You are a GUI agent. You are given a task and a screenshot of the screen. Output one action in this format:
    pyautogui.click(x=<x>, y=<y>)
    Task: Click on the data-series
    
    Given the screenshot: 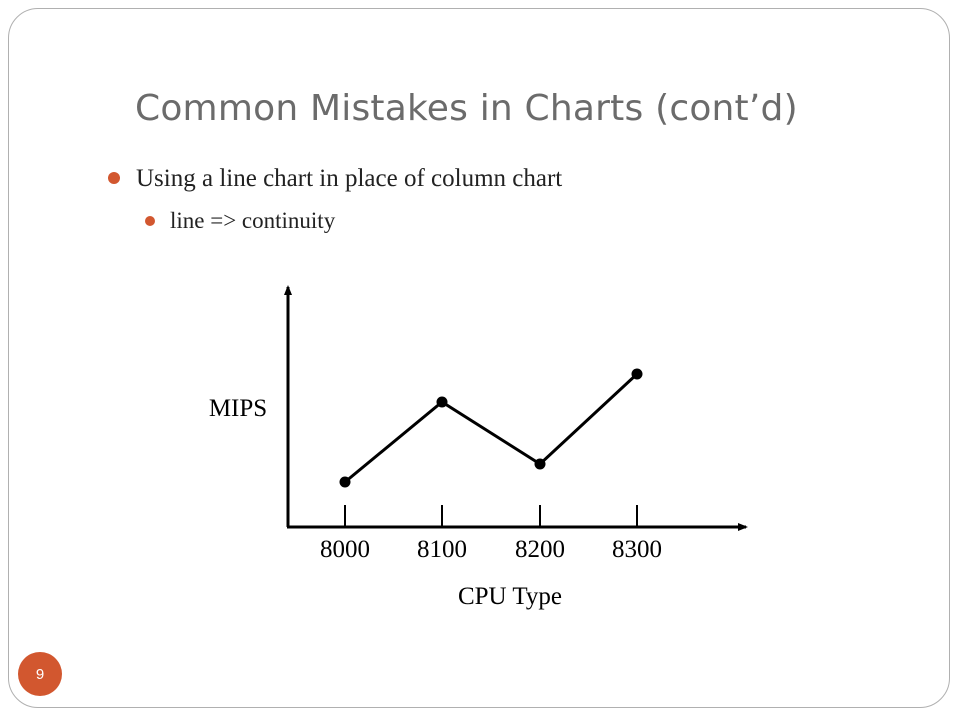 What is the action you would take?
    pyautogui.click(x=491, y=428)
    